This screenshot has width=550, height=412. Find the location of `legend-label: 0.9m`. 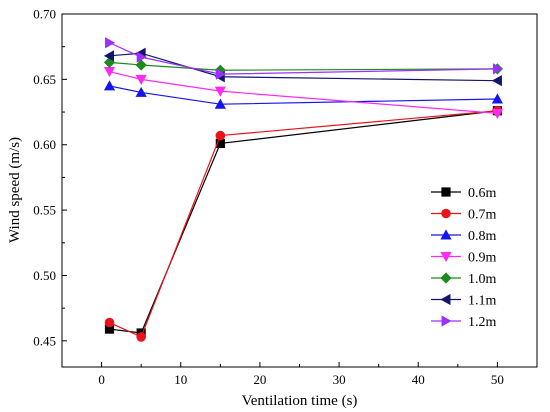

legend-label: 0.9m is located at coordinates (482, 258).